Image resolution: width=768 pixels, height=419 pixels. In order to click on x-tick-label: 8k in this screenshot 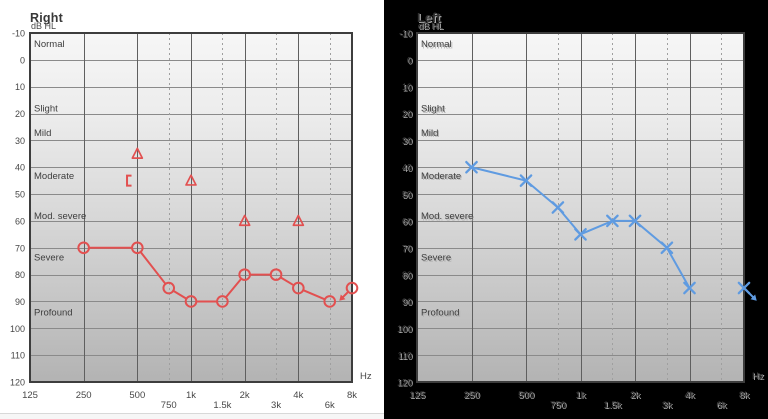, I will do `click(352, 395)`.